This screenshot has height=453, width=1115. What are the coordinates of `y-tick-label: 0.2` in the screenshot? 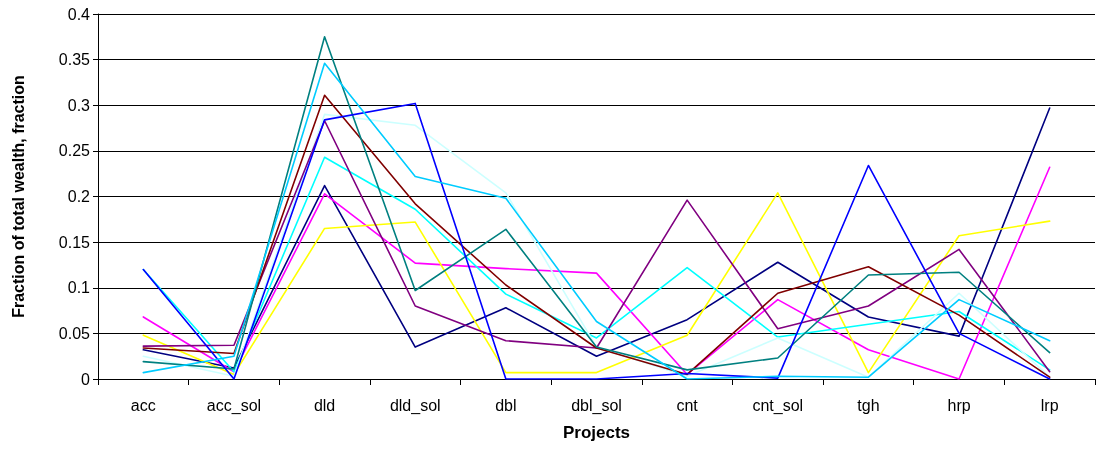 It's located at (79, 196).